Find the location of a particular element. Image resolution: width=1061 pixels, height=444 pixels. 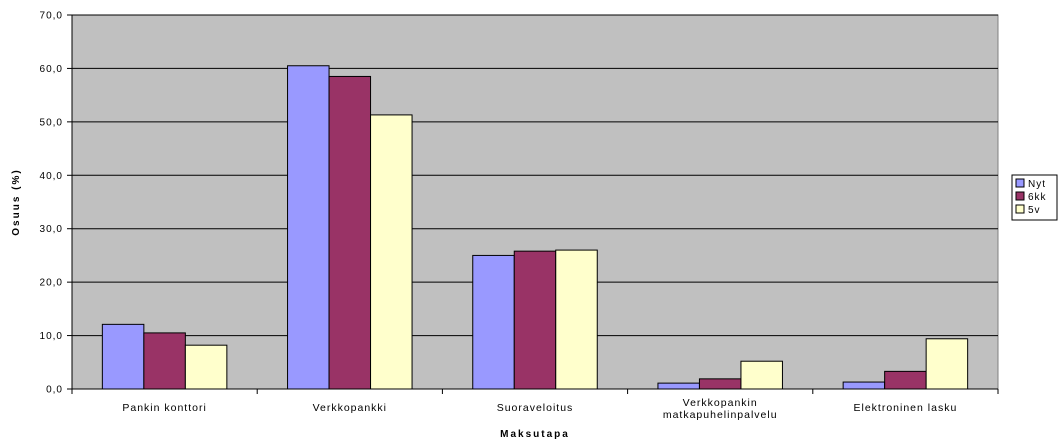

x-category-label: Pankin konttori is located at coordinates (164, 408).